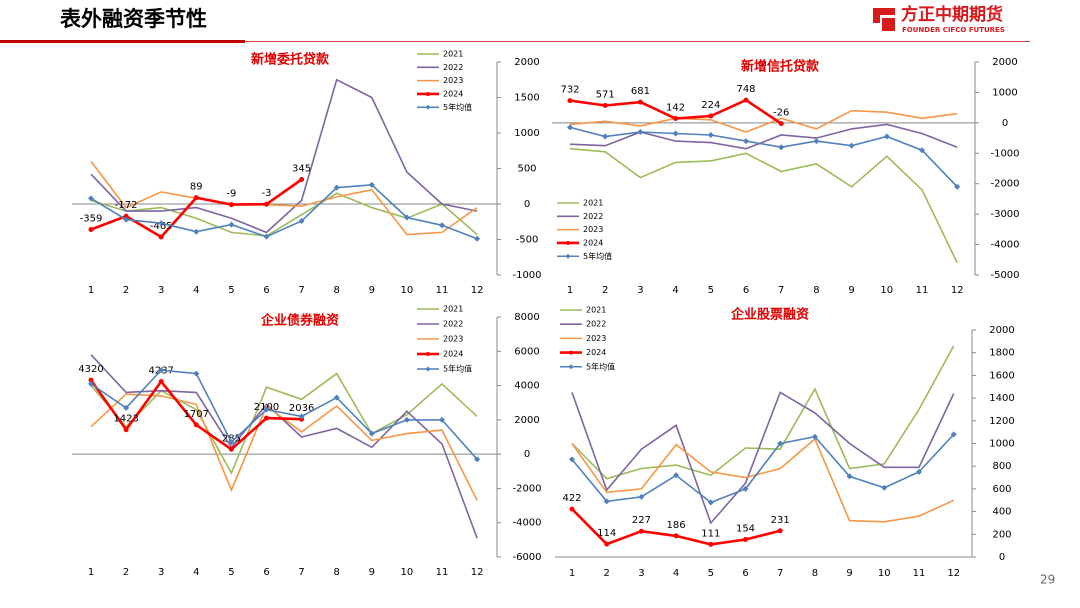  What do you see at coordinates (526, 275) in the screenshot?
I see `y-tick-label: -1000` at bounding box center [526, 275].